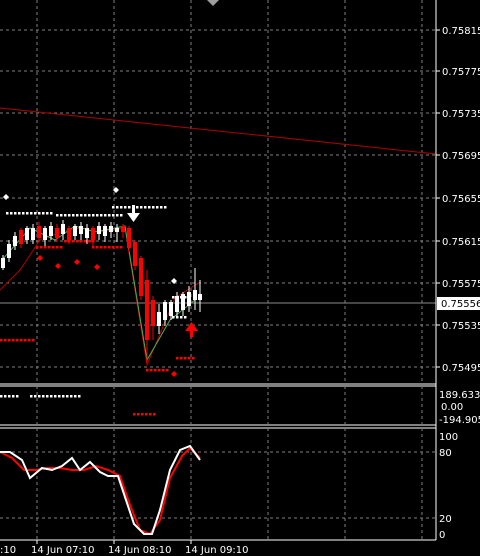 This screenshot has width=480, height=556. I want to click on down-arrow-icon, so click(133, 213).